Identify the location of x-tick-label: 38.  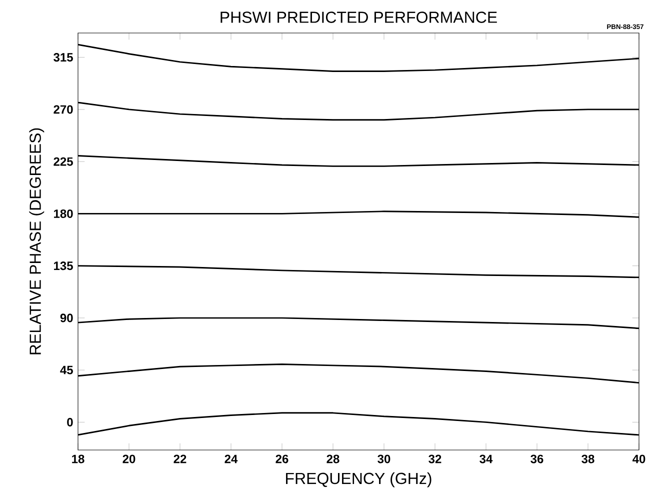
(588, 459).